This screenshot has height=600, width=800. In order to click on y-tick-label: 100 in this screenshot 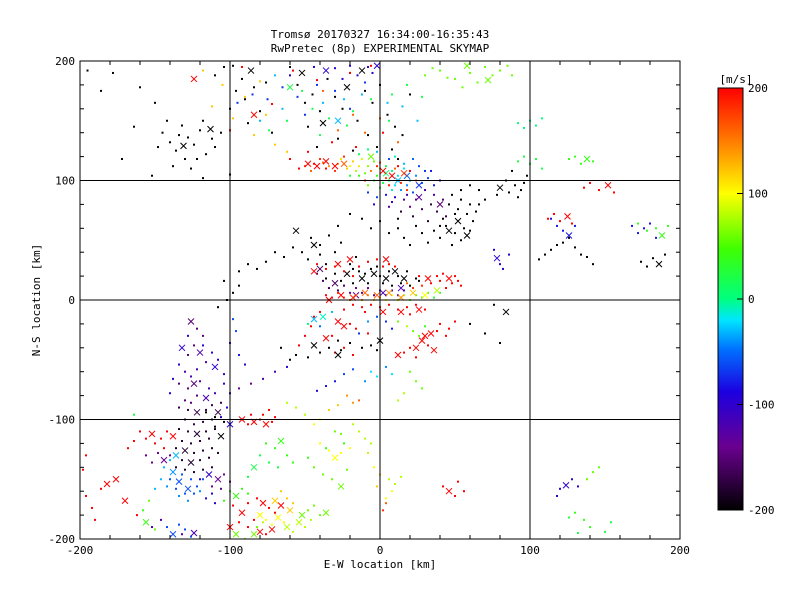, I will do `click(65, 181)`.